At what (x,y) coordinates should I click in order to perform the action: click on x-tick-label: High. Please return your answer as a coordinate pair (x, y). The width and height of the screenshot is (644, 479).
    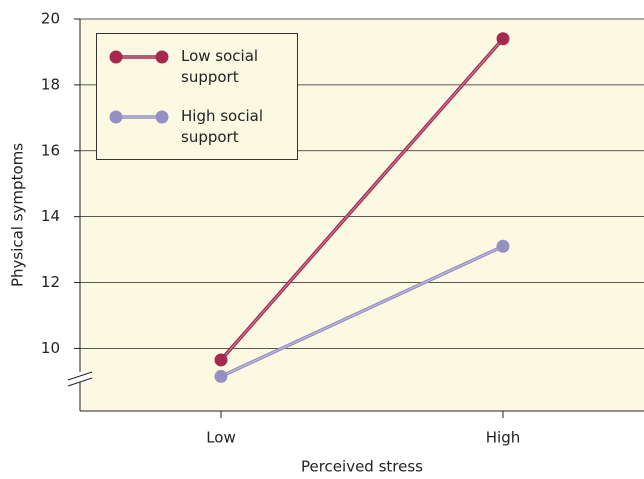
    Looking at the image, I should click on (503, 438).